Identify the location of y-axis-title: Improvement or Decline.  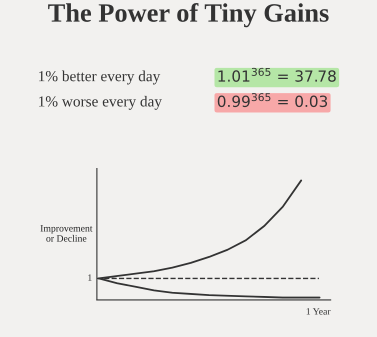
(66, 233).